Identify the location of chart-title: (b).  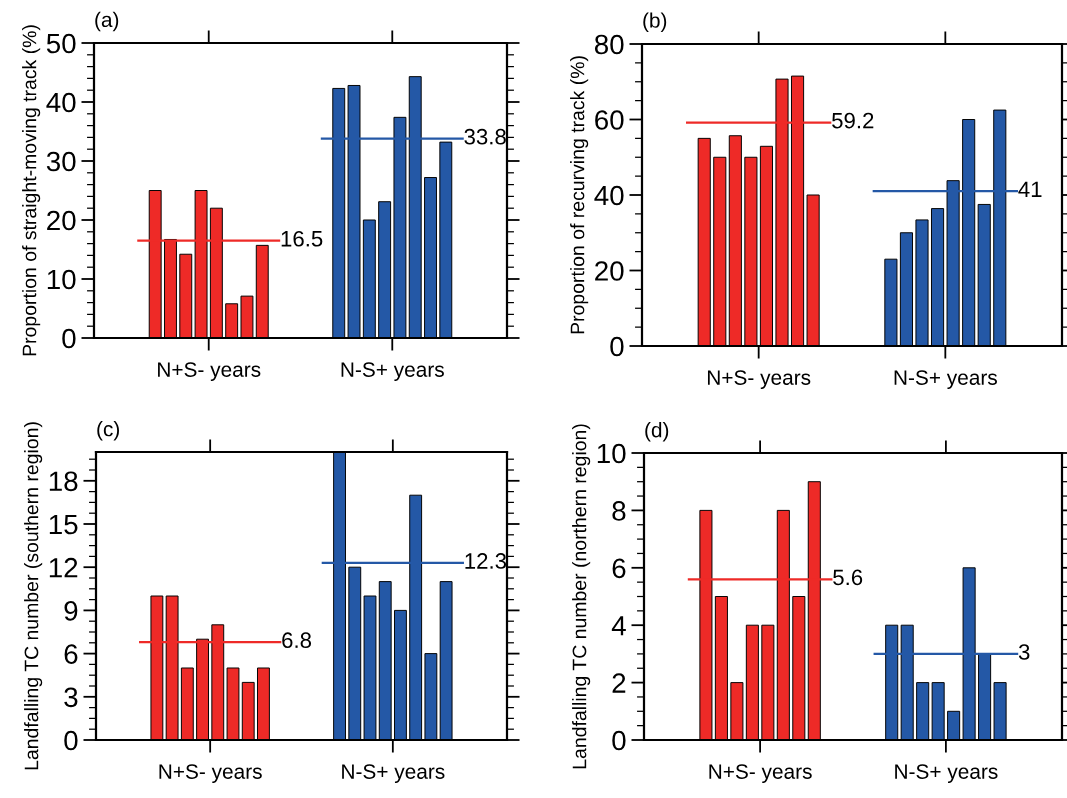
(655, 22).